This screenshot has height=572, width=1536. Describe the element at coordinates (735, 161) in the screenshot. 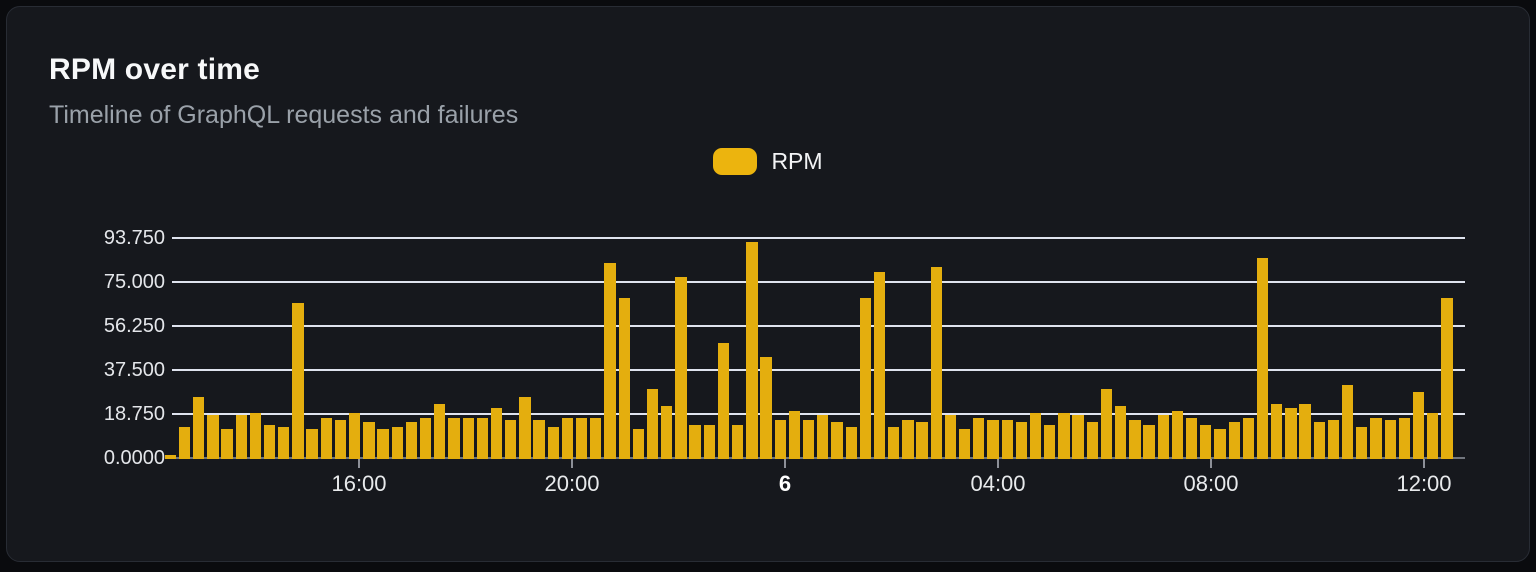

I see `legend-swatch-rpm` at that location.